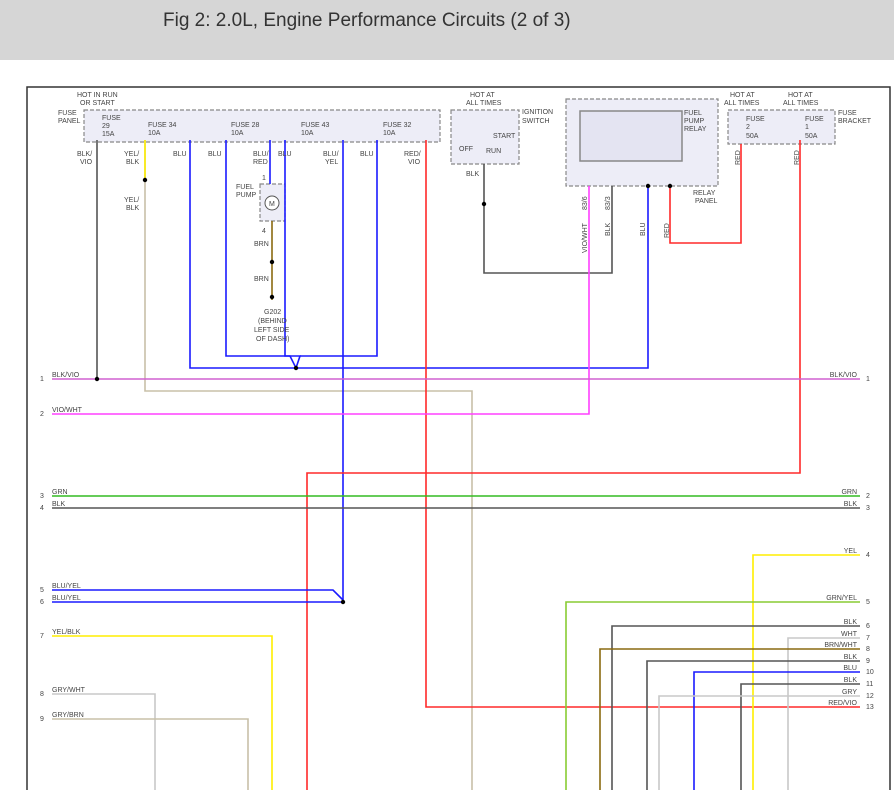 The height and width of the screenshot is (809, 894). Describe the element at coordinates (849, 492) in the screenshot. I see `right-wire-label: GRN` at that location.